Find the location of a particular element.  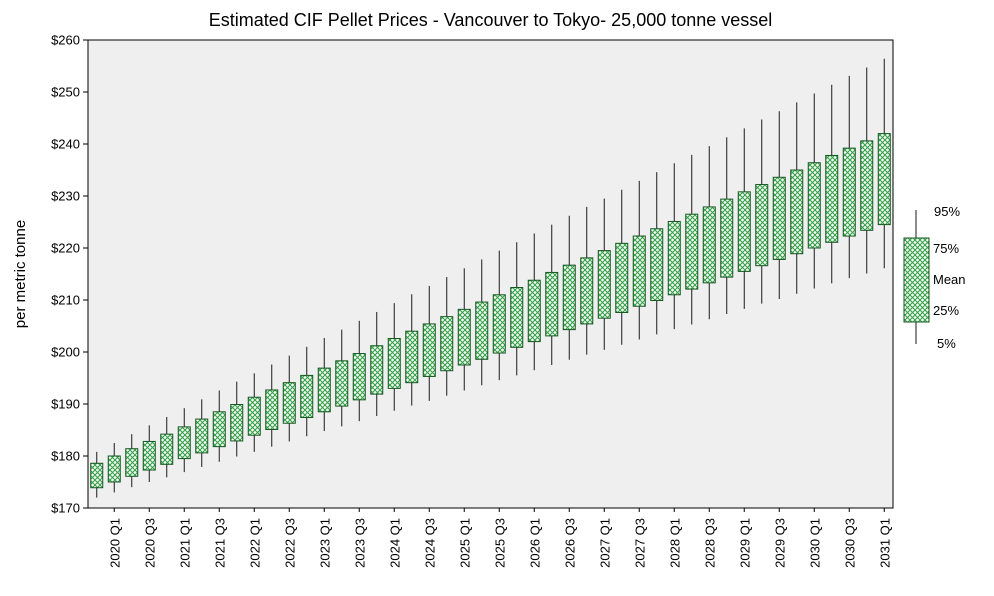

y-axis: $170 $180 $190 $200 $210 $220 $230 $240 $250 $260 is located at coordinates (69, 274).